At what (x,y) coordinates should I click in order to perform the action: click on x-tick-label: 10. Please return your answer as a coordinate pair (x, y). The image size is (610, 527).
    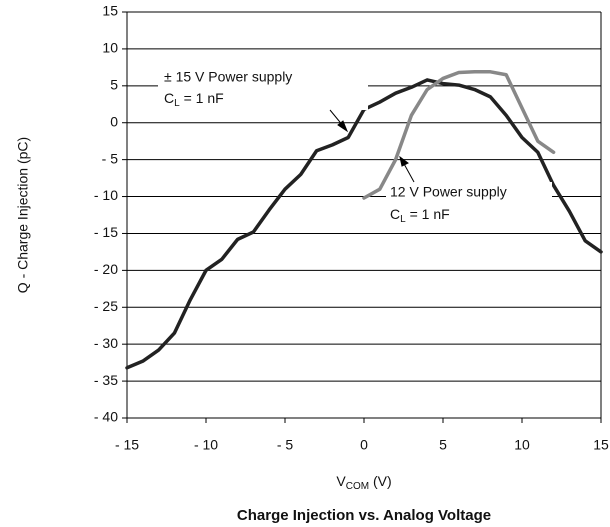
    Looking at the image, I should click on (522, 445).